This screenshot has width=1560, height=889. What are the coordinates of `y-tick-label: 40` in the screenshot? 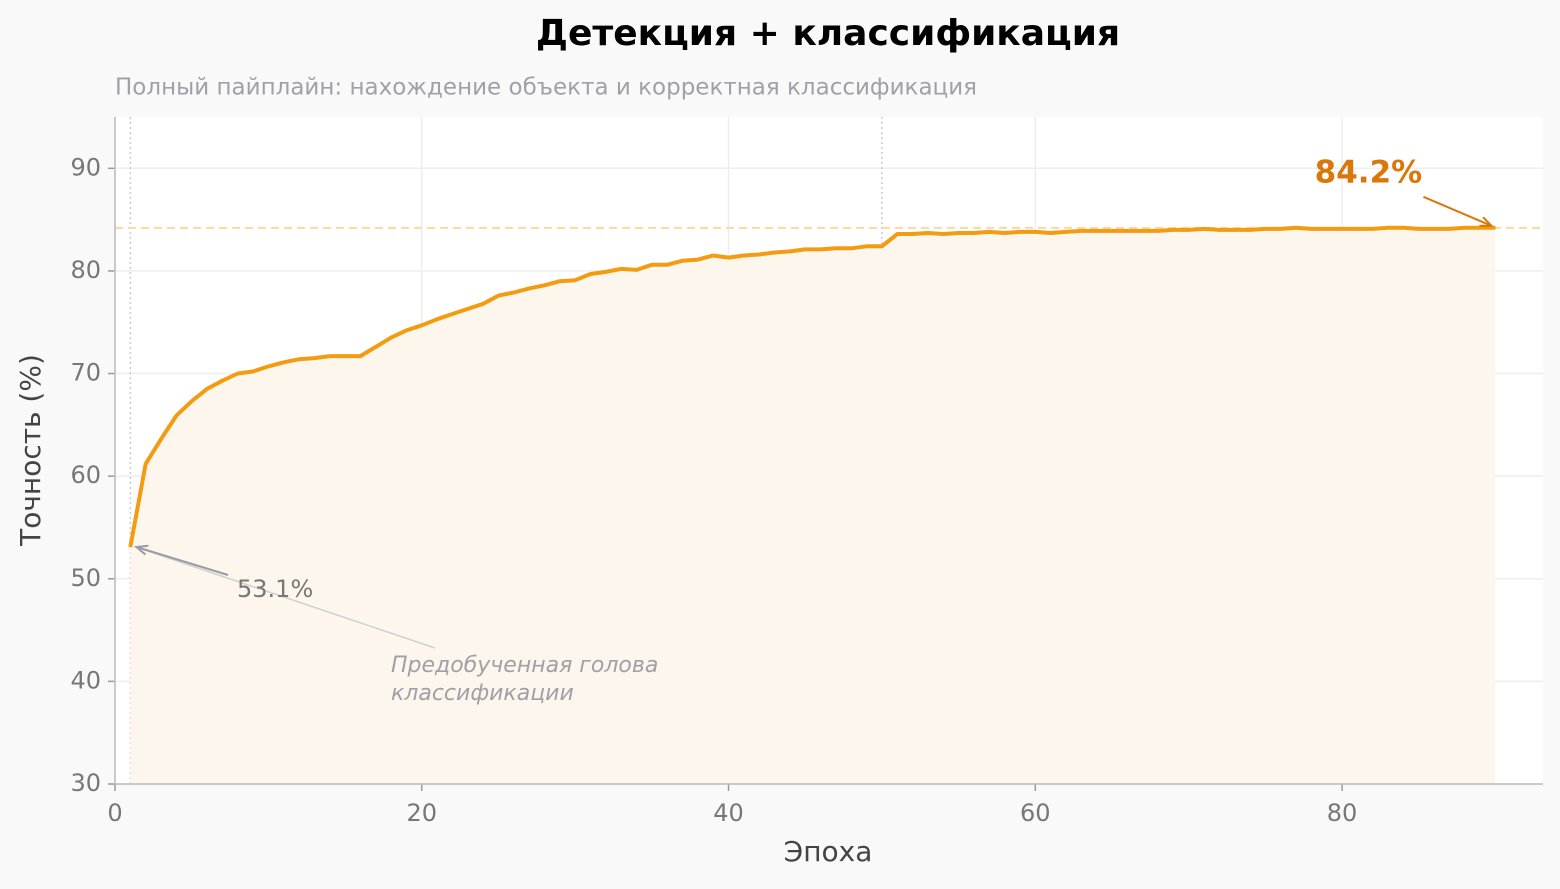 It's located at (85, 680).